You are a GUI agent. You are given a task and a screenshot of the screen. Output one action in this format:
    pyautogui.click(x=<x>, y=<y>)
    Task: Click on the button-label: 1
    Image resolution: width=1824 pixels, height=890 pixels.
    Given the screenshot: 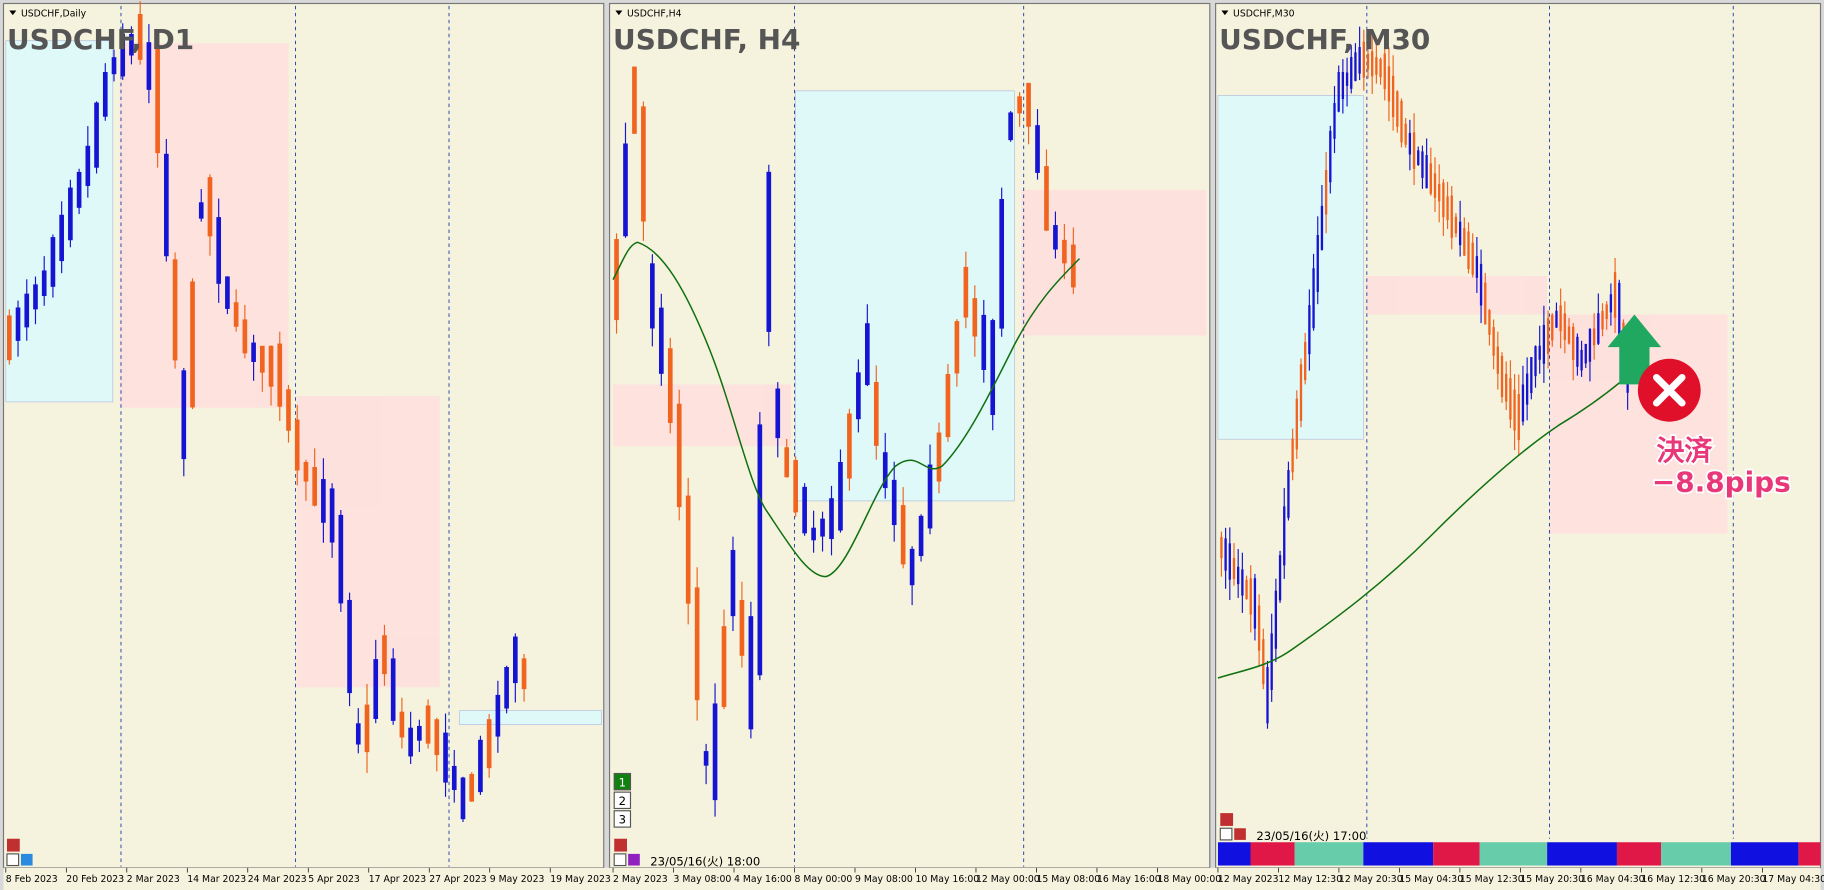 What is the action you would take?
    pyautogui.click(x=622, y=782)
    